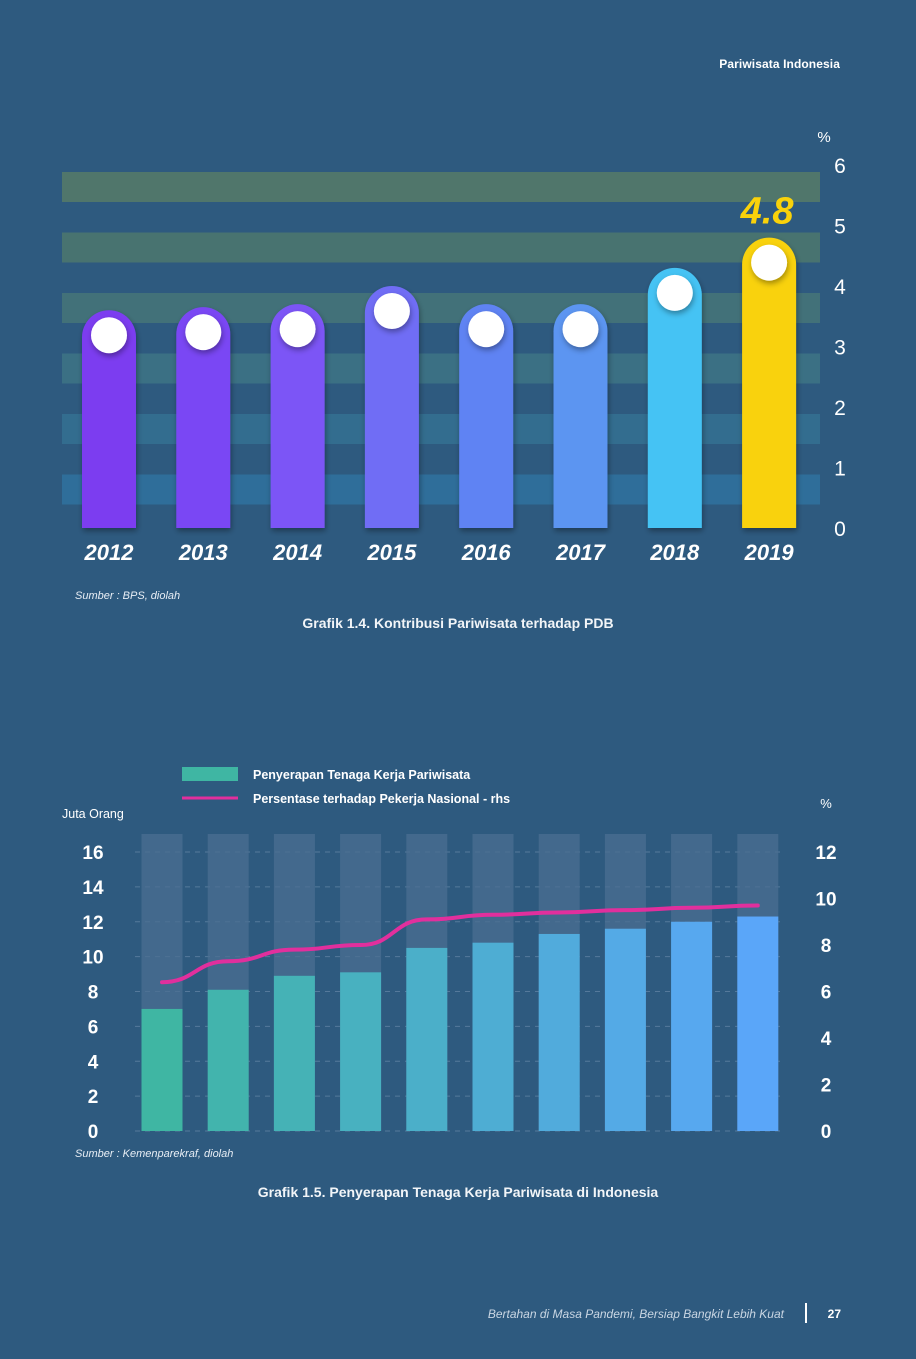  Describe the element at coordinates (154, 1154) in the screenshot. I see `chart2-source: Sumber : Kemenparekraf, diolah` at that location.